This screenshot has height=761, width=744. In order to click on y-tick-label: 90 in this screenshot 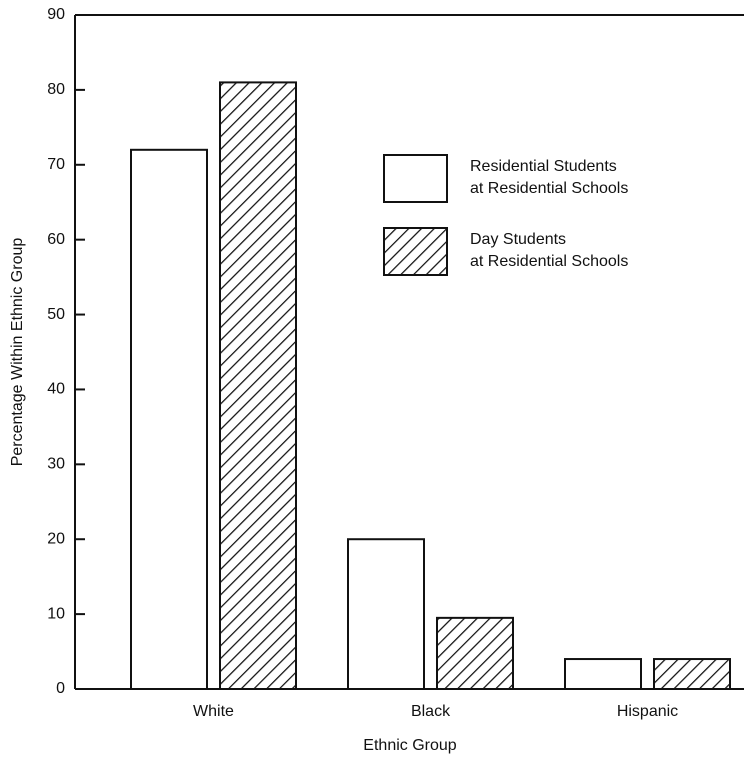, I will do `click(56, 14)`.